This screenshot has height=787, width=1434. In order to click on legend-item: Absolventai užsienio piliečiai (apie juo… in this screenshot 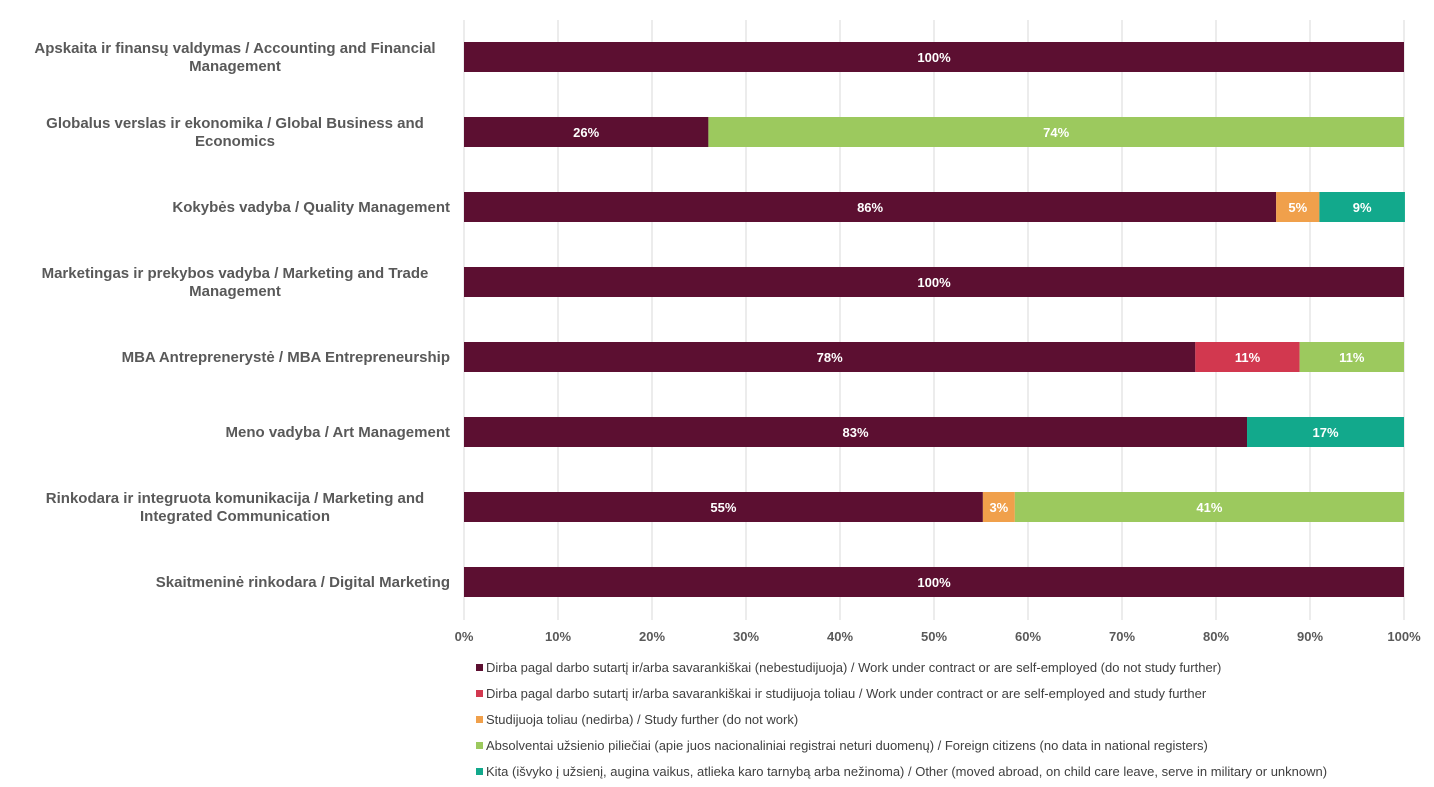, I will do `click(842, 745)`.